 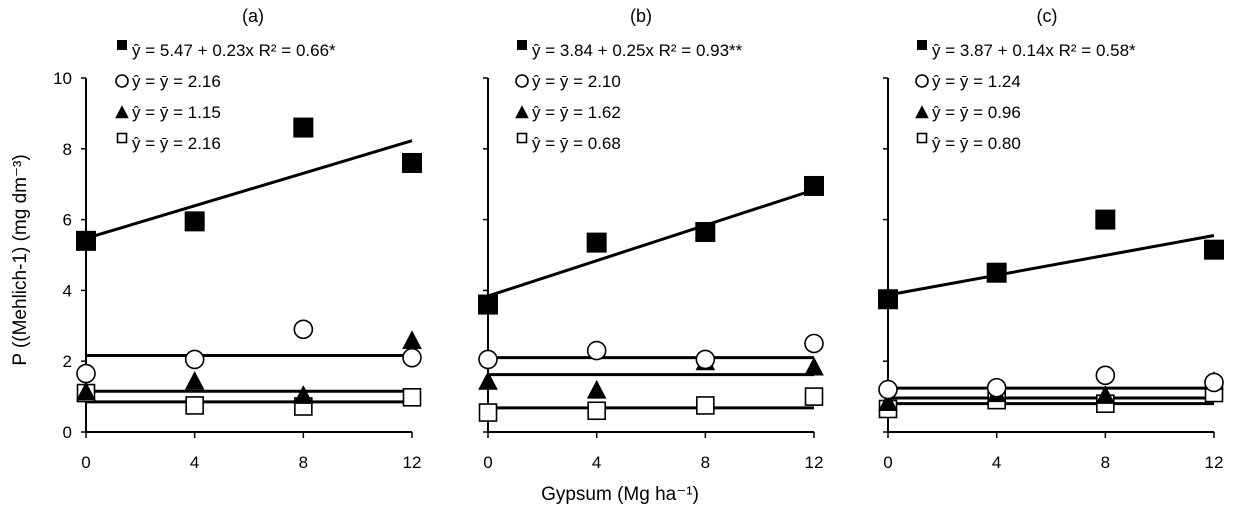 I want to click on regression-equation: ŷ = ȳ = 0.80, so click(x=976, y=143).